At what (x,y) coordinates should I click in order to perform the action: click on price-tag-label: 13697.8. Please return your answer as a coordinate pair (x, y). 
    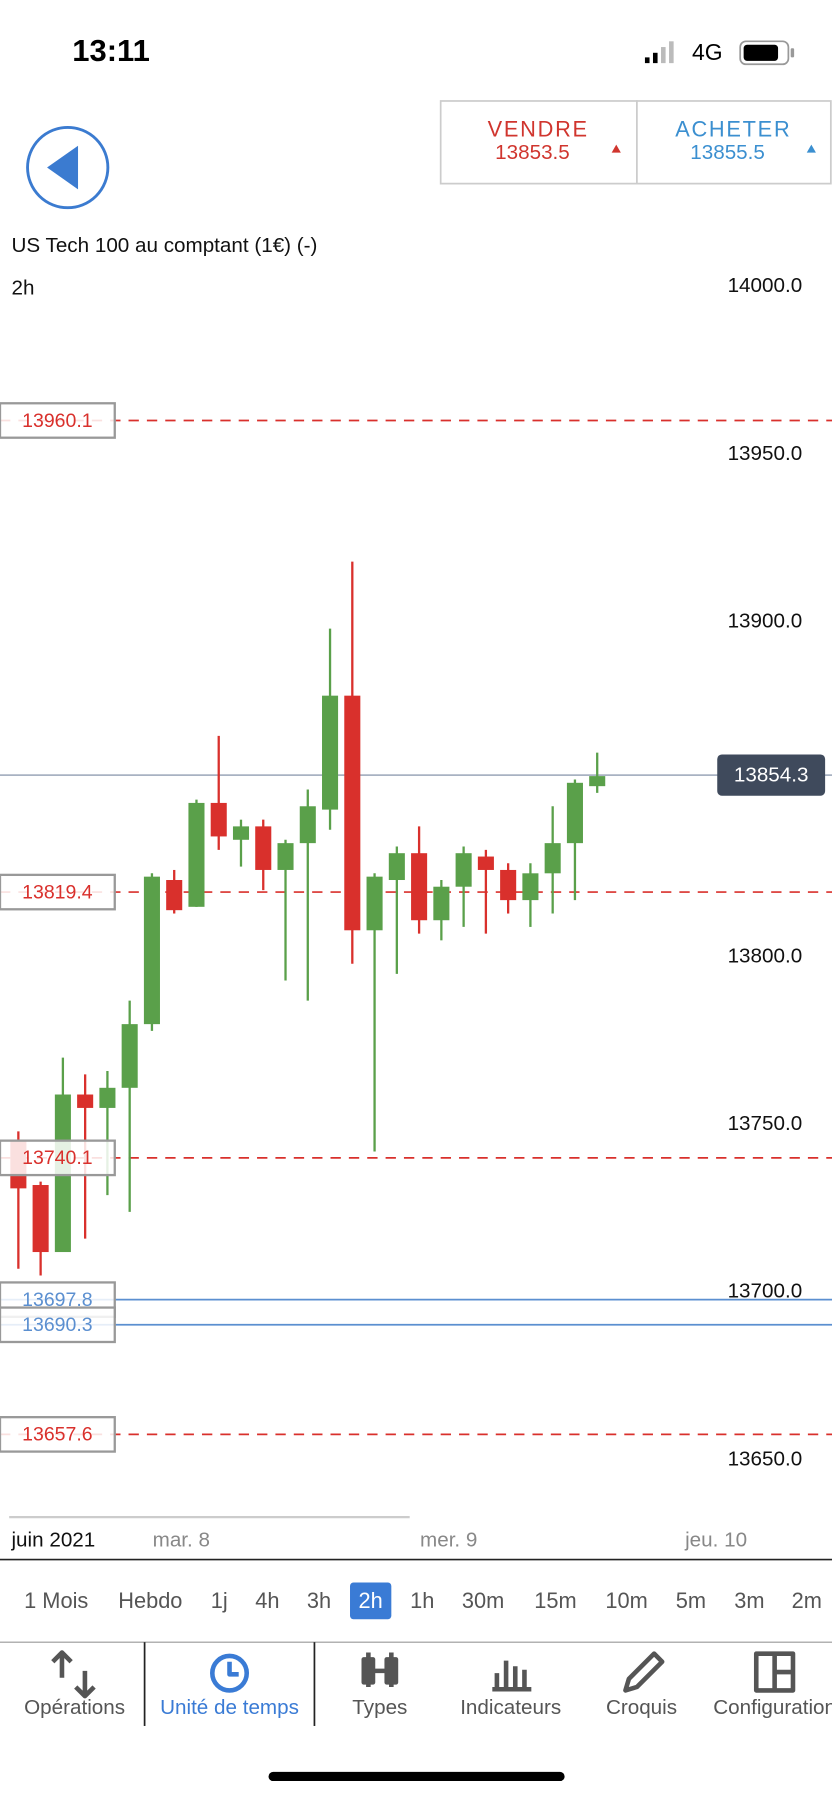
    Looking at the image, I should click on (57, 1300).